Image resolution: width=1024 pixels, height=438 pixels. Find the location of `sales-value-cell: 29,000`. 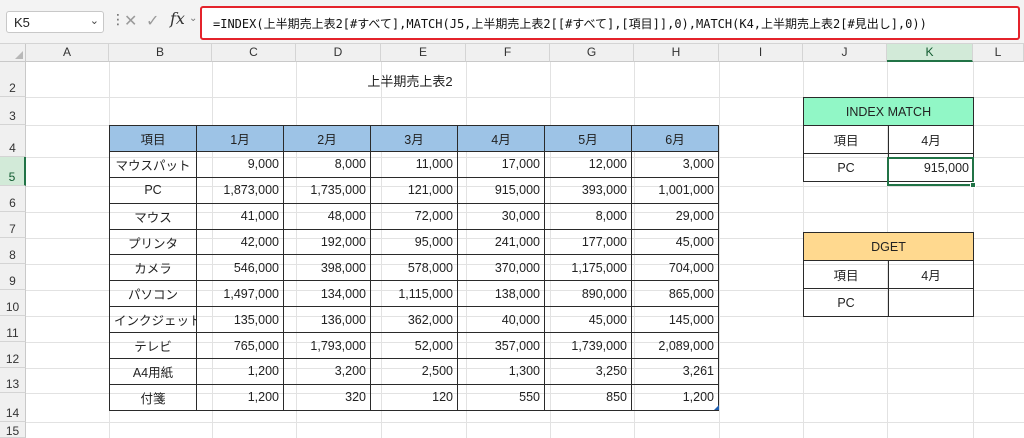

sales-value-cell: 29,000 is located at coordinates (675, 216).